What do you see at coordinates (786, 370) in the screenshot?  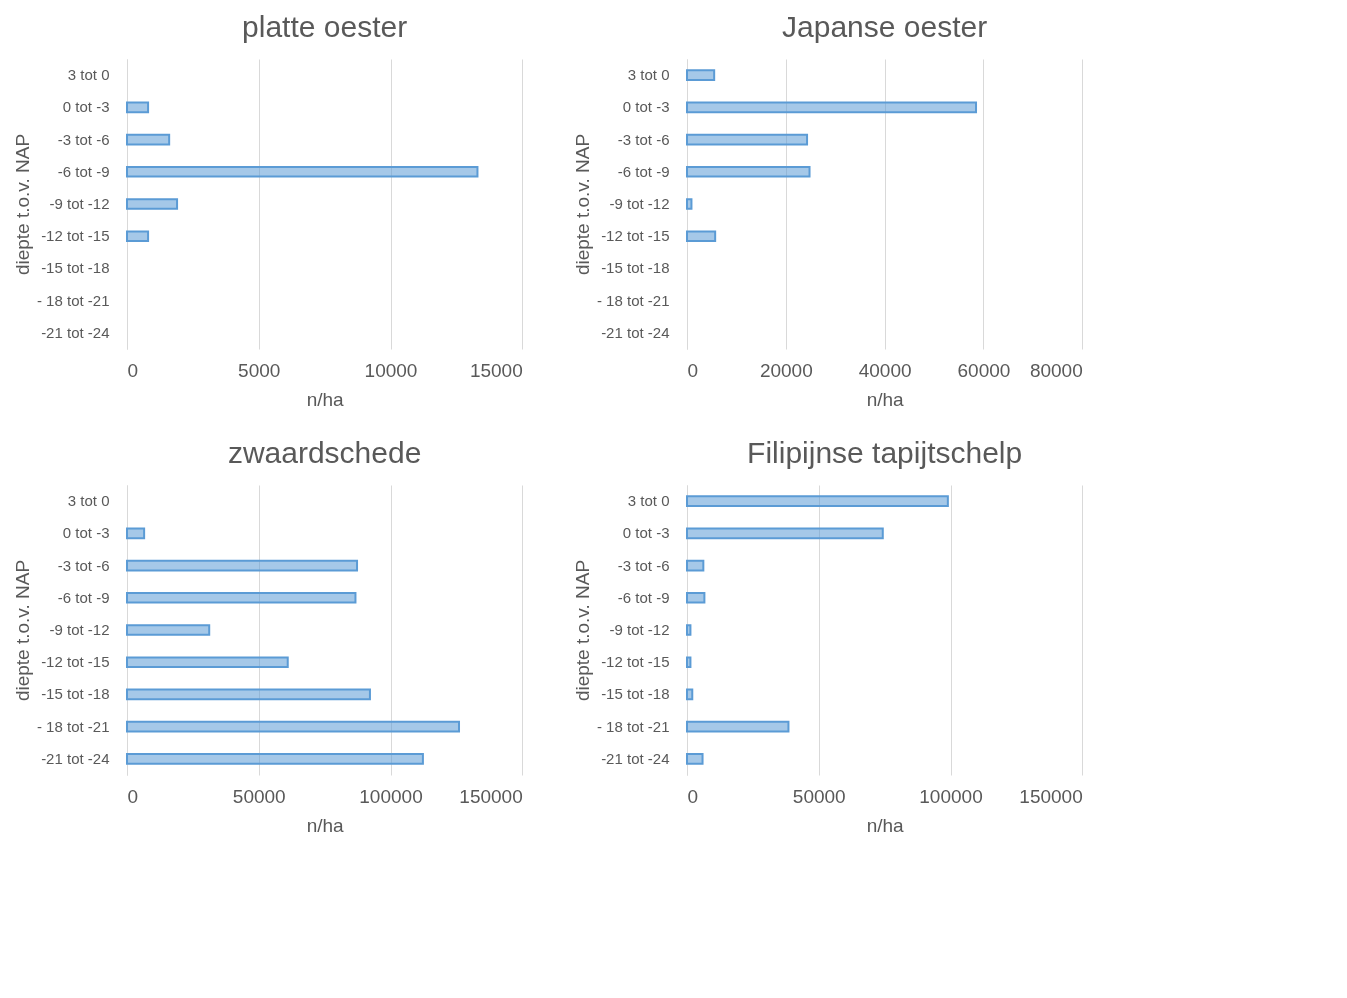 I see `x-tick-label: 20000` at bounding box center [786, 370].